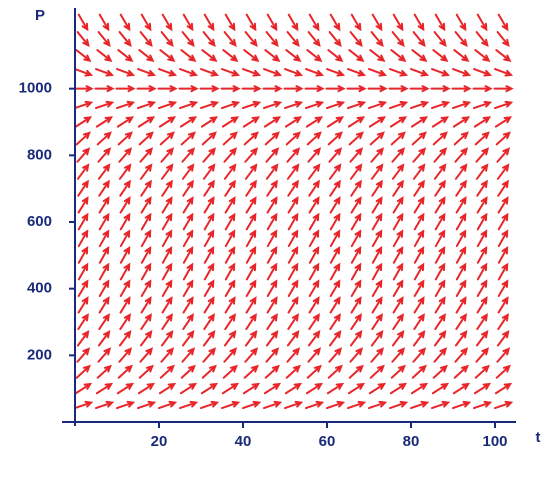 The width and height of the screenshot is (553, 480). I want to click on y-tick-label: 600, so click(39, 221).